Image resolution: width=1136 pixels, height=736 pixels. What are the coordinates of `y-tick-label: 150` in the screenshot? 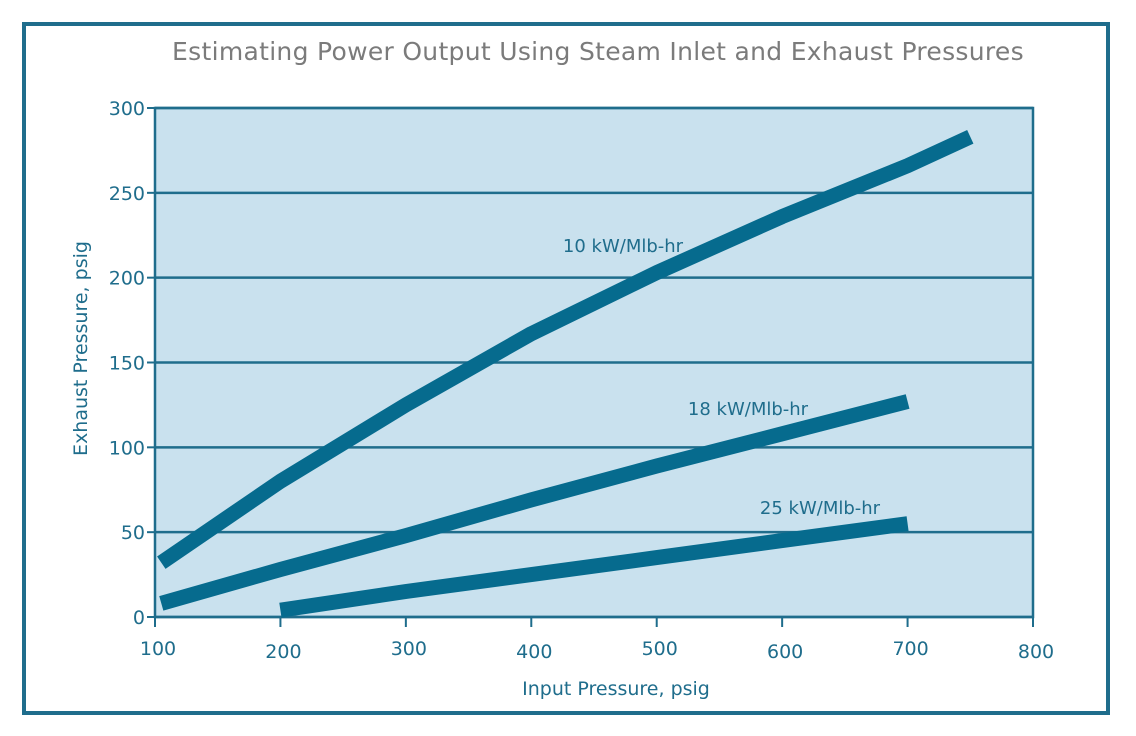 It's located at (127, 364).